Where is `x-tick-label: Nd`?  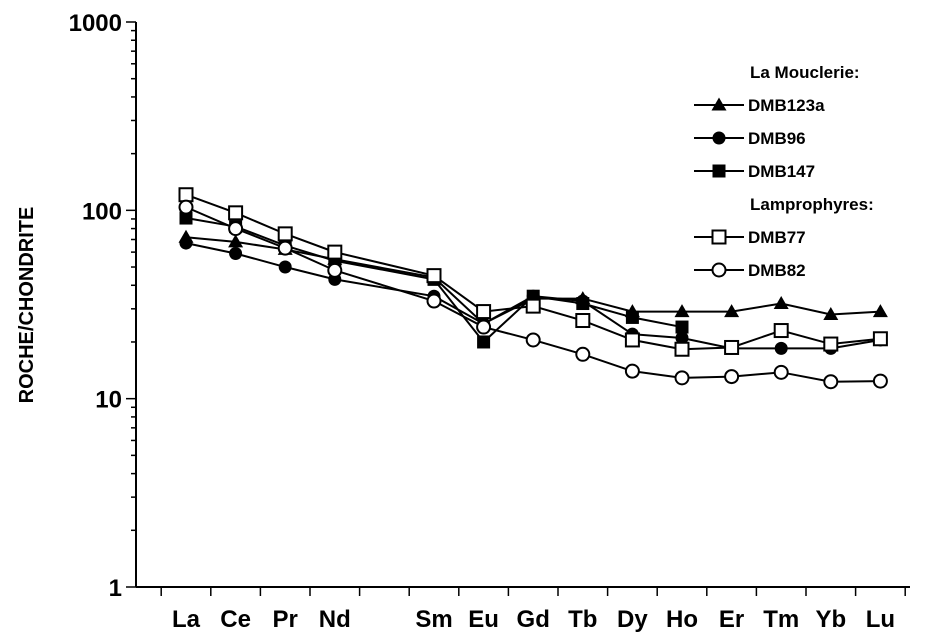 x-tick-label: Nd is located at coordinates (335, 619).